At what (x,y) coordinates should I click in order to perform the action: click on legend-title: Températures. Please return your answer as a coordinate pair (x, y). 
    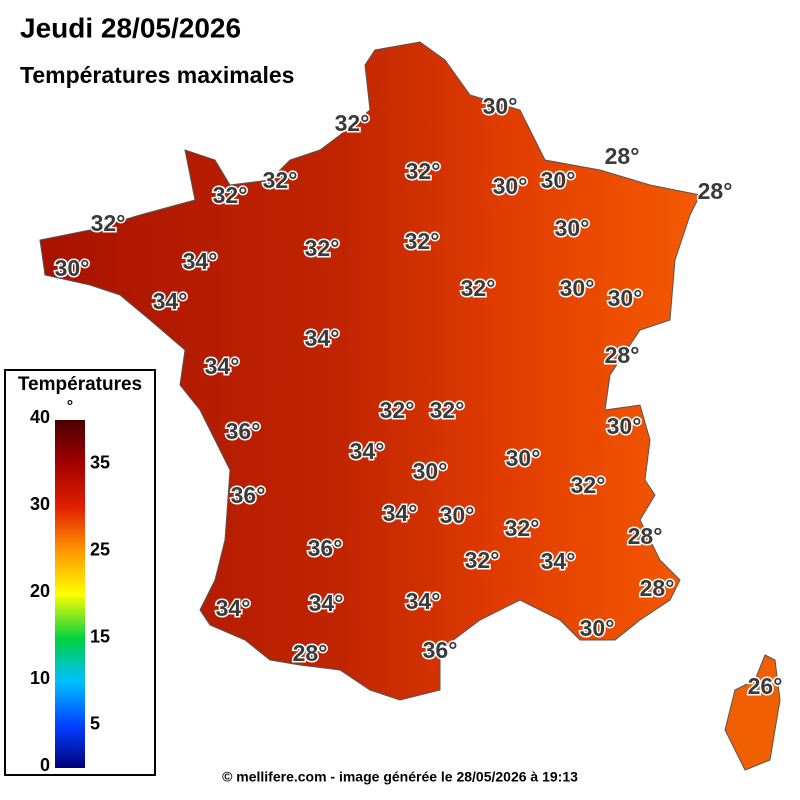
    Looking at the image, I should click on (80, 384).